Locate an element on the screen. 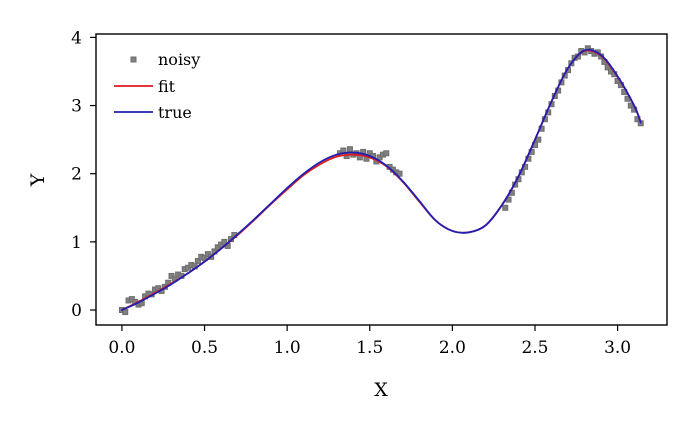  y-tick-label: 2 is located at coordinates (76, 175).